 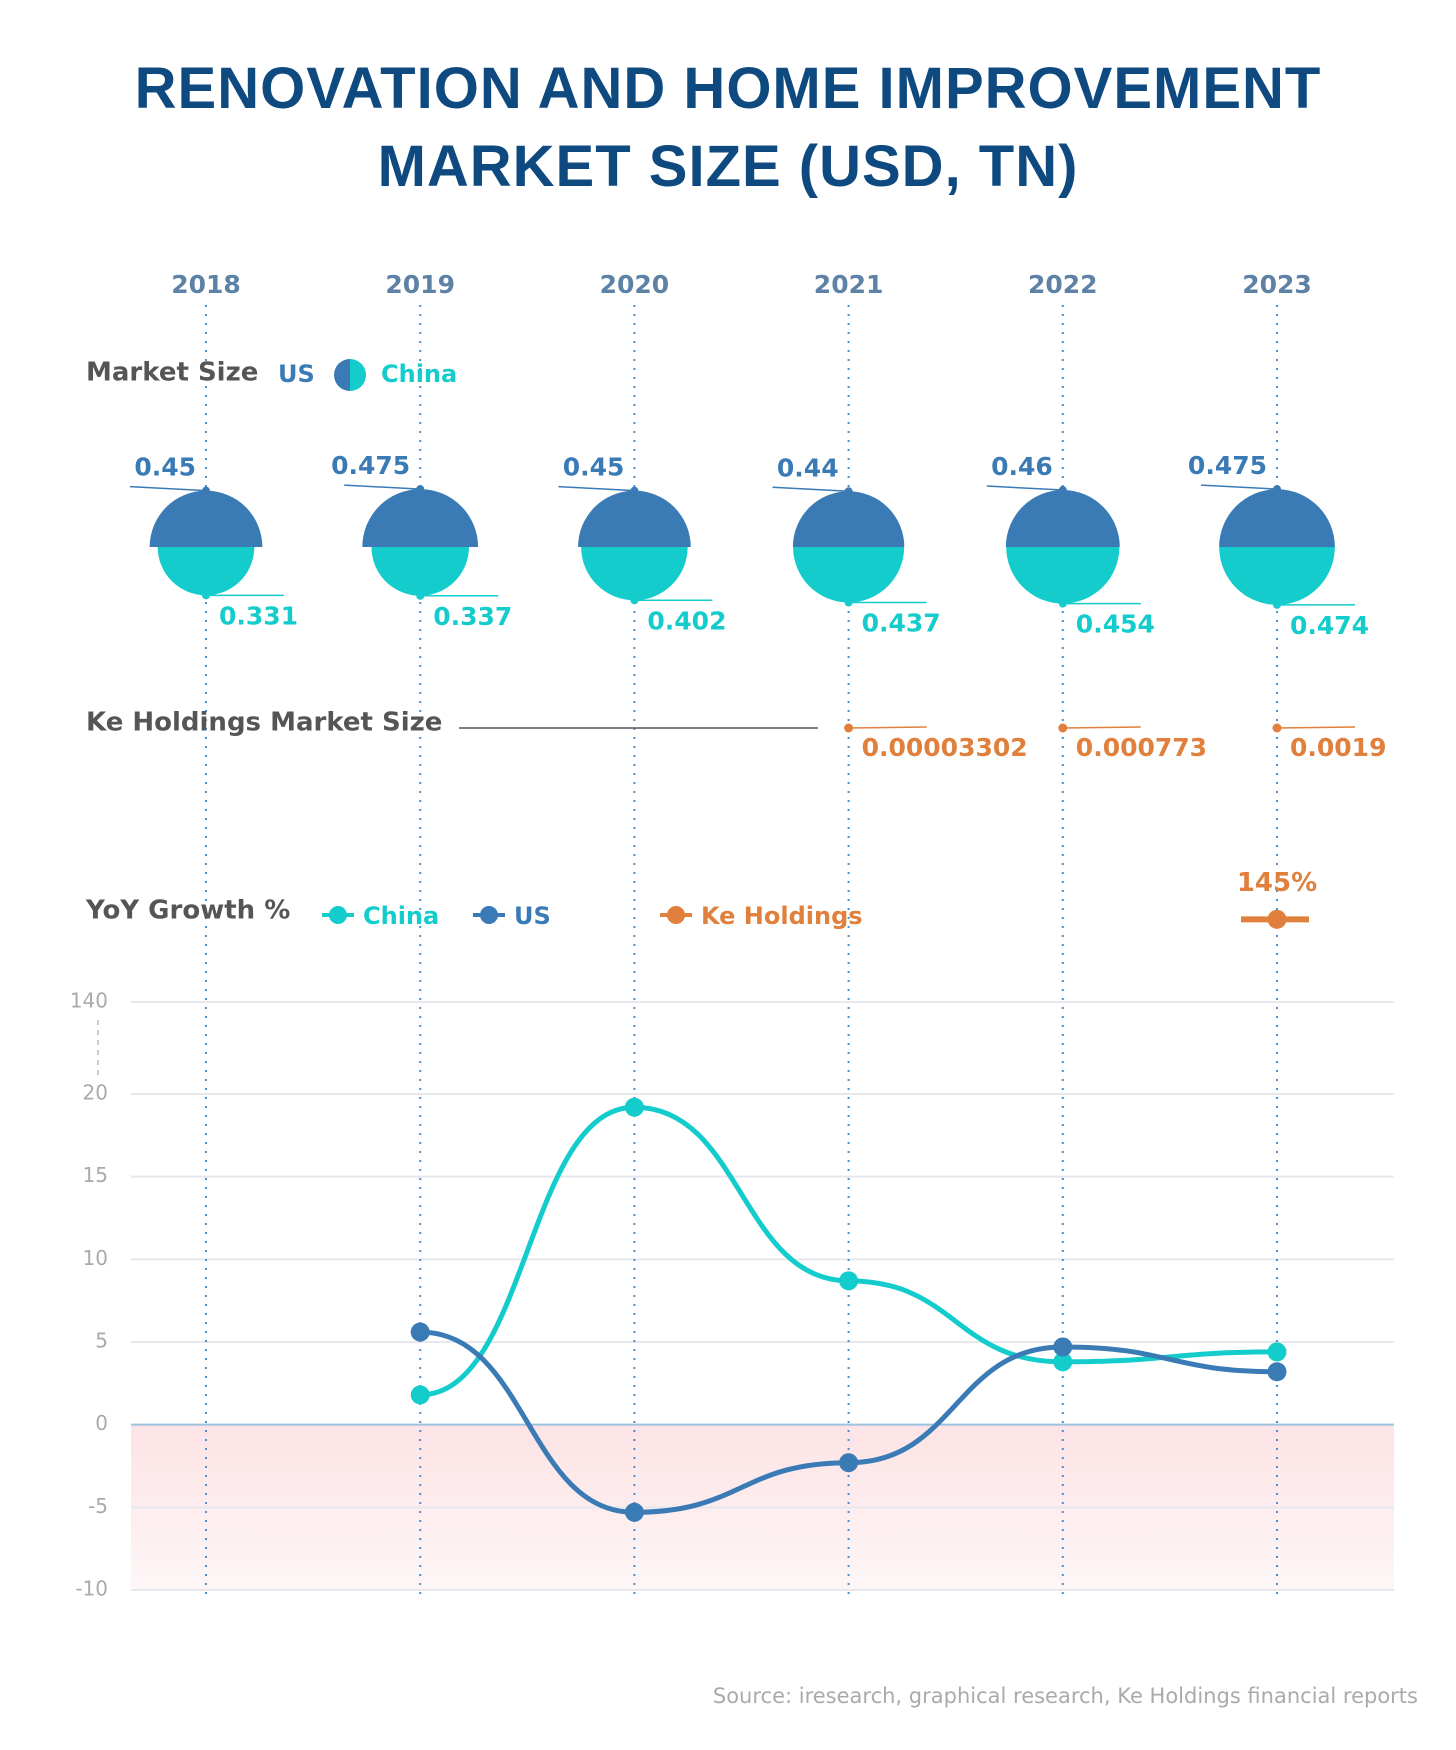 What do you see at coordinates (945, 747) in the screenshot?
I see `value-label: 0.00003302` at bounding box center [945, 747].